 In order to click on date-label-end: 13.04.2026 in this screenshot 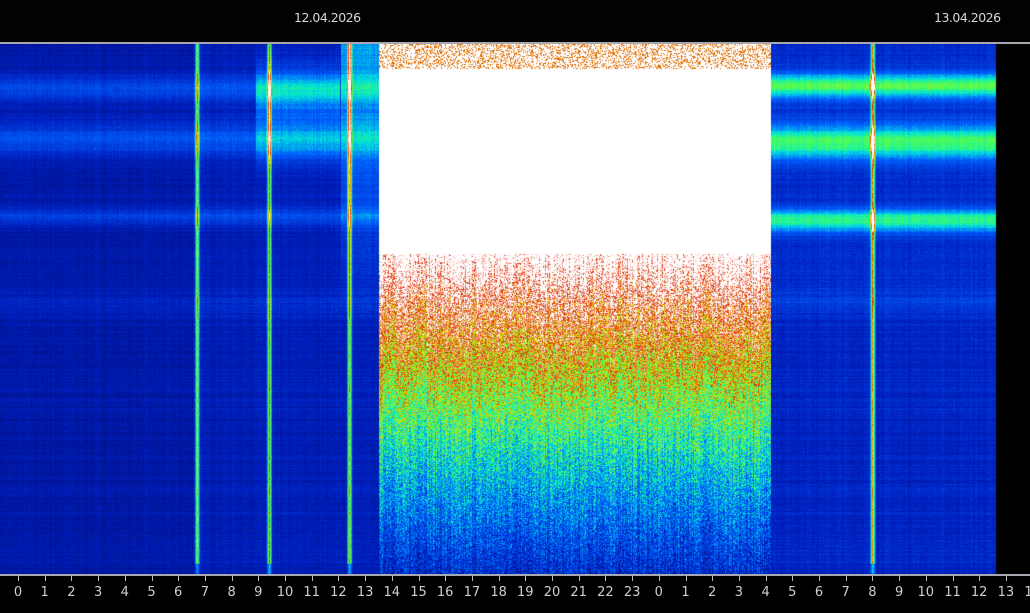, I will do `click(967, 17)`.